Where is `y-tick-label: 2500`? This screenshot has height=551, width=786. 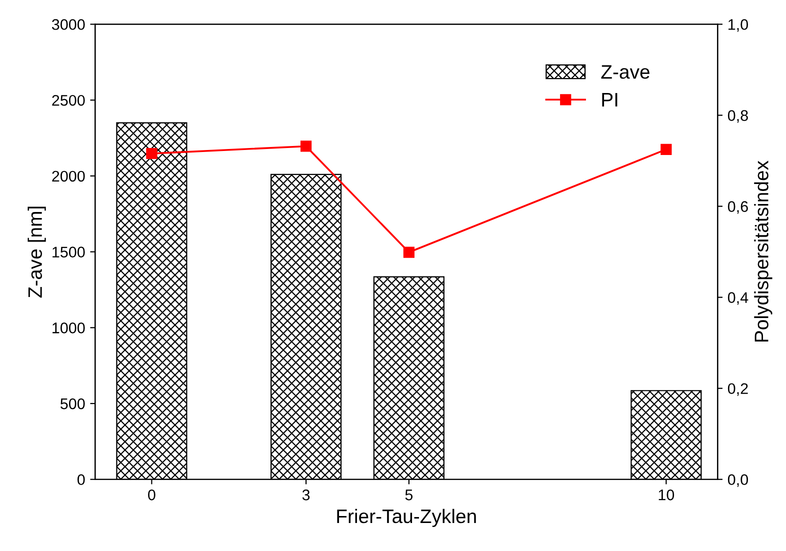 y-tick-label: 2500 is located at coordinates (68, 100).